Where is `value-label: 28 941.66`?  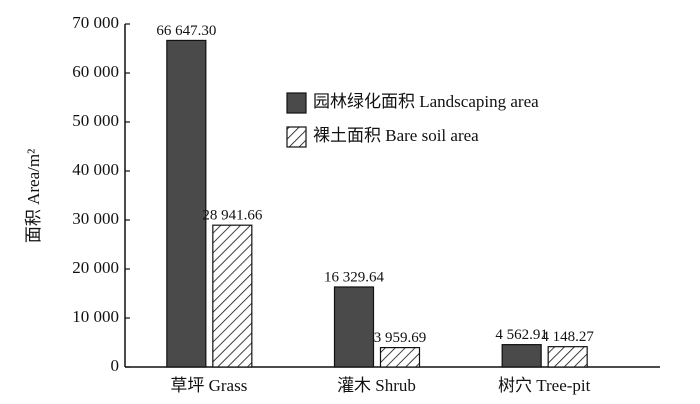 value-label: 28 941.66 is located at coordinates (232, 216).